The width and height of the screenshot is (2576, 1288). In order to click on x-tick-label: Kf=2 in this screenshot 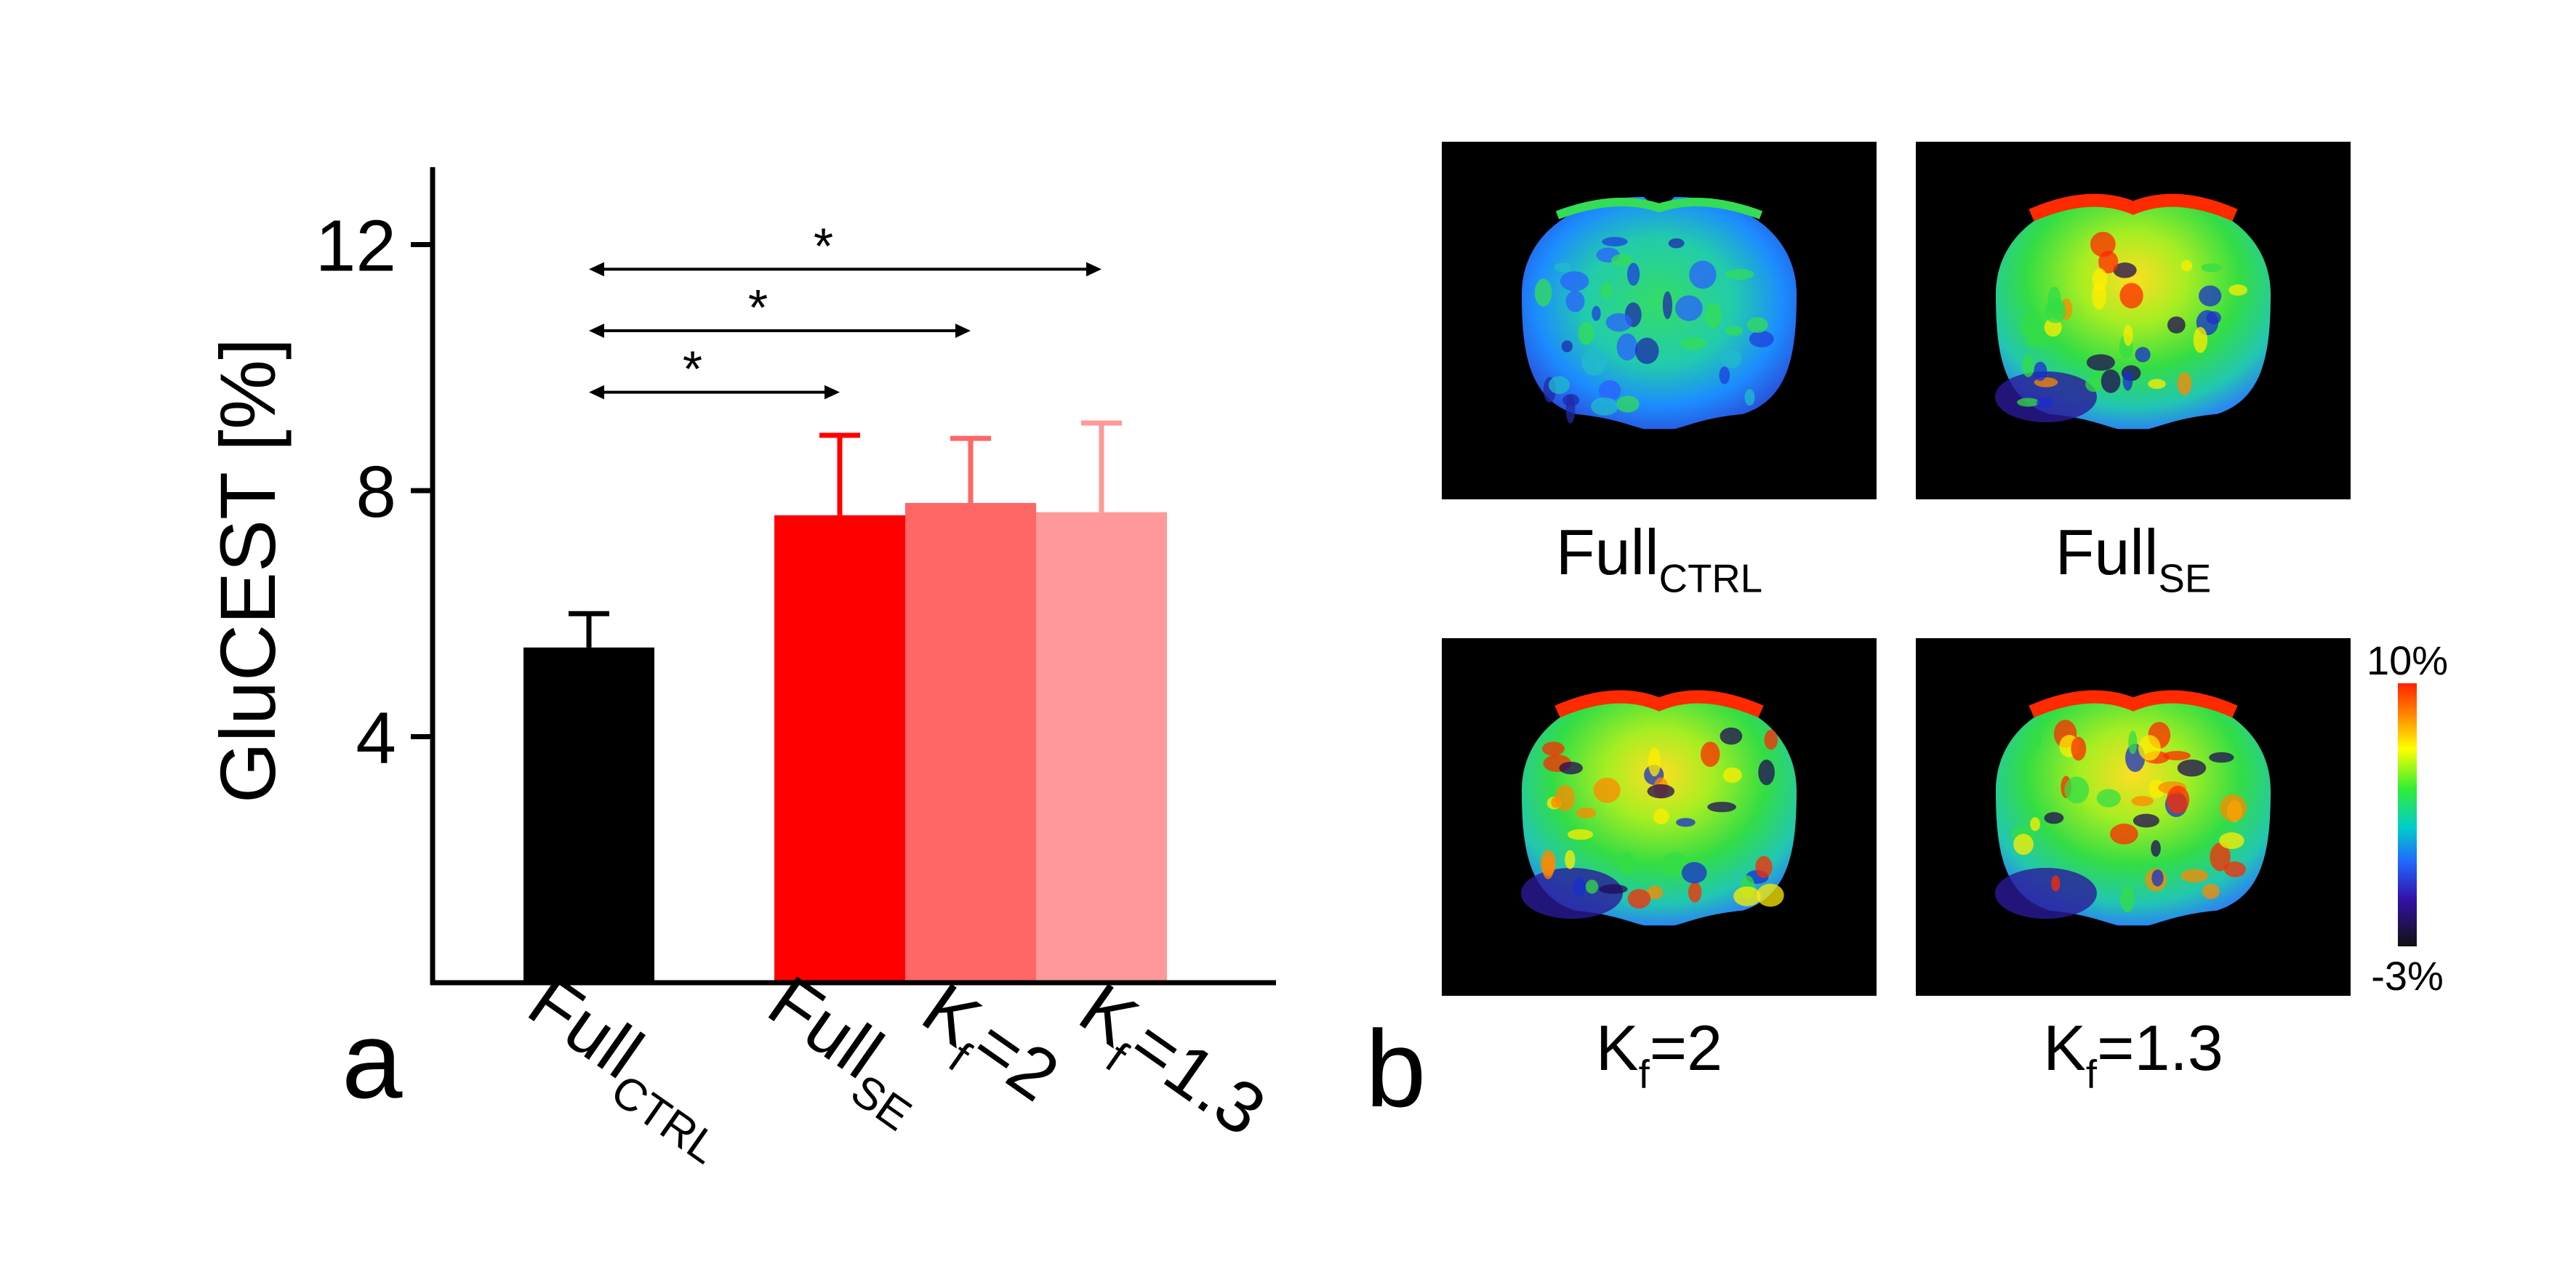, I will do `click(987, 1048)`.